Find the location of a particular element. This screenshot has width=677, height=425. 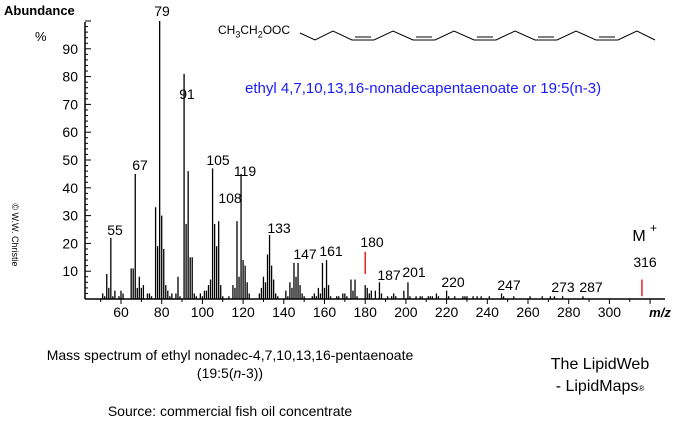

brand-line-2: - LipidMaps® is located at coordinates (600, 388).